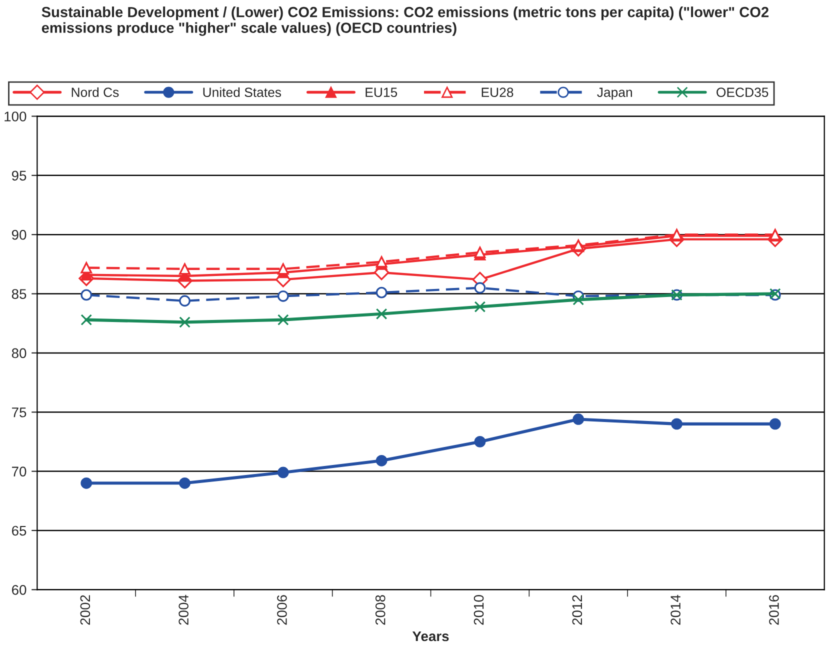  I want to click on x-tick-label: 2008, so click(380, 610).